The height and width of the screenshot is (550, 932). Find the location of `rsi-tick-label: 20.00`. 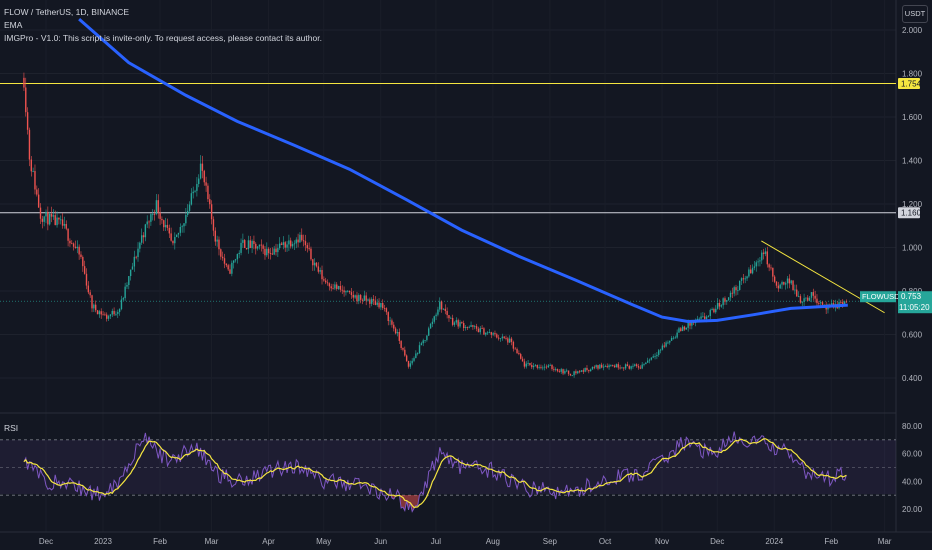

rsi-tick-label: 20.00 is located at coordinates (912, 509).